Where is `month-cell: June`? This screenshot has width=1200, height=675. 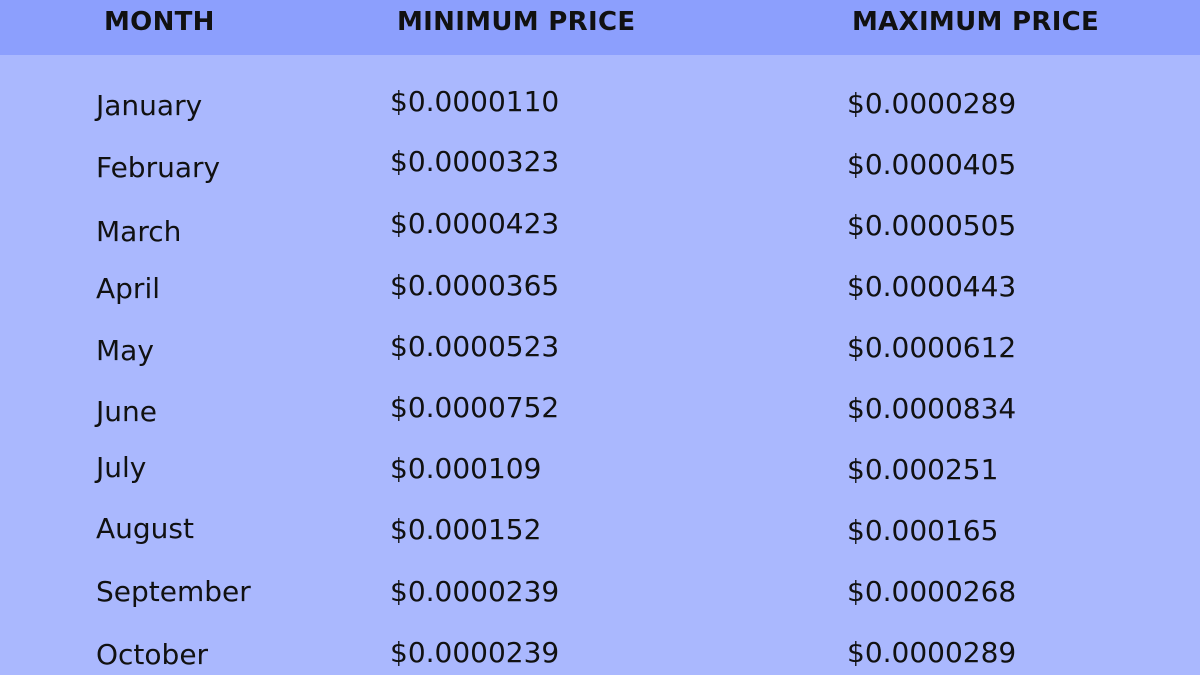
month-cell: June is located at coordinates (126, 411).